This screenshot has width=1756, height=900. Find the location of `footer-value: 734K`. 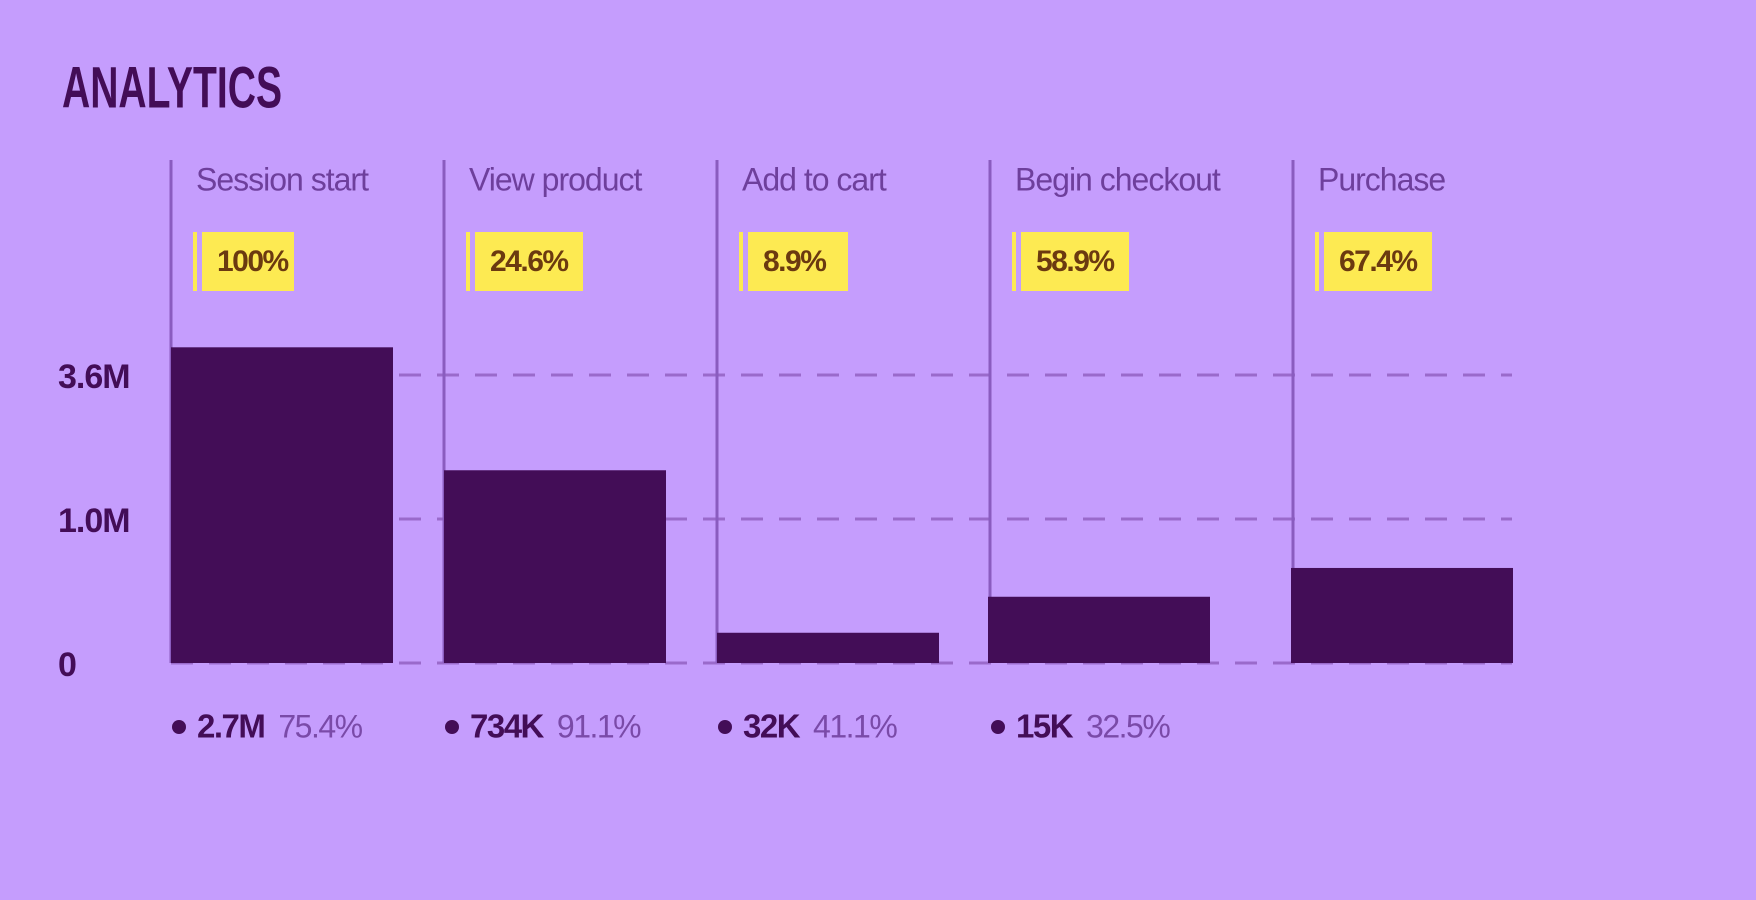

footer-value: 734K is located at coordinates (507, 726).